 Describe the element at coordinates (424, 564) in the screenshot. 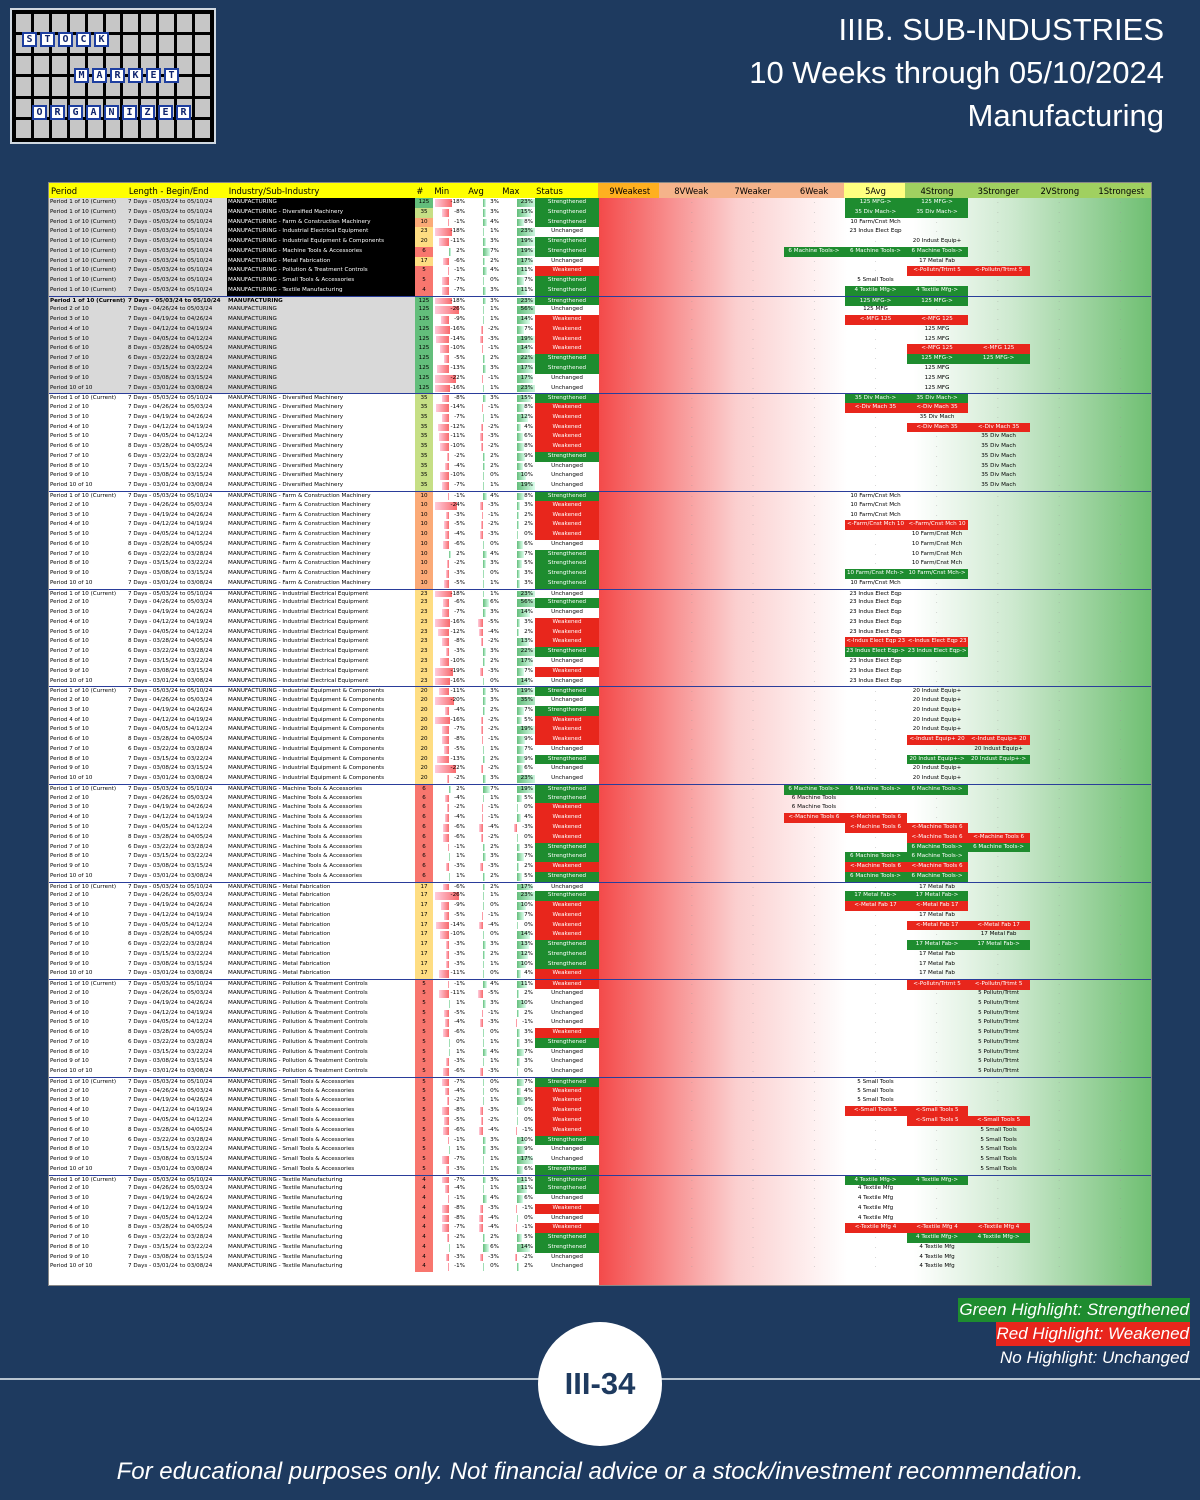

I see `count-cell: 10` at that location.